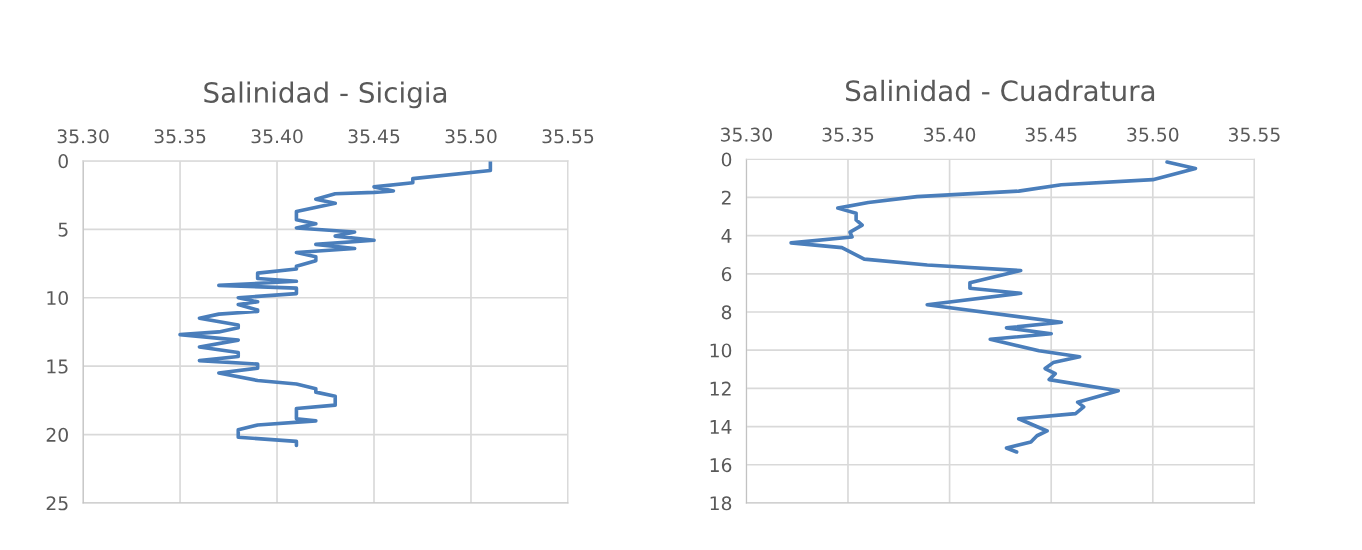 This screenshot has height=550, width=1362. What do you see at coordinates (721, 427) in the screenshot?
I see `y-tick-label: 14` at bounding box center [721, 427].